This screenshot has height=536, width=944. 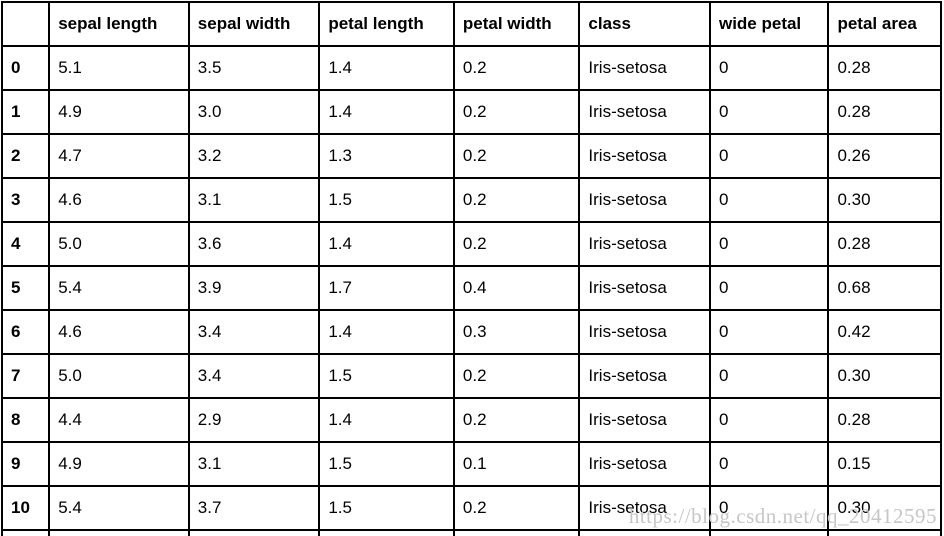 What do you see at coordinates (119, 420) in the screenshot?
I see `table-cell: 4.4` at bounding box center [119, 420].